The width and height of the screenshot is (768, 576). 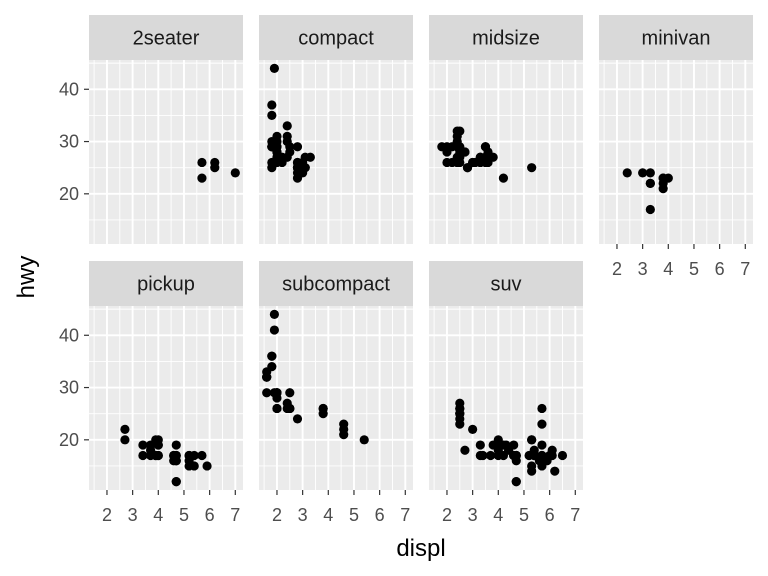 I want to click on x-tick-label: 3, so click(x=133, y=515).